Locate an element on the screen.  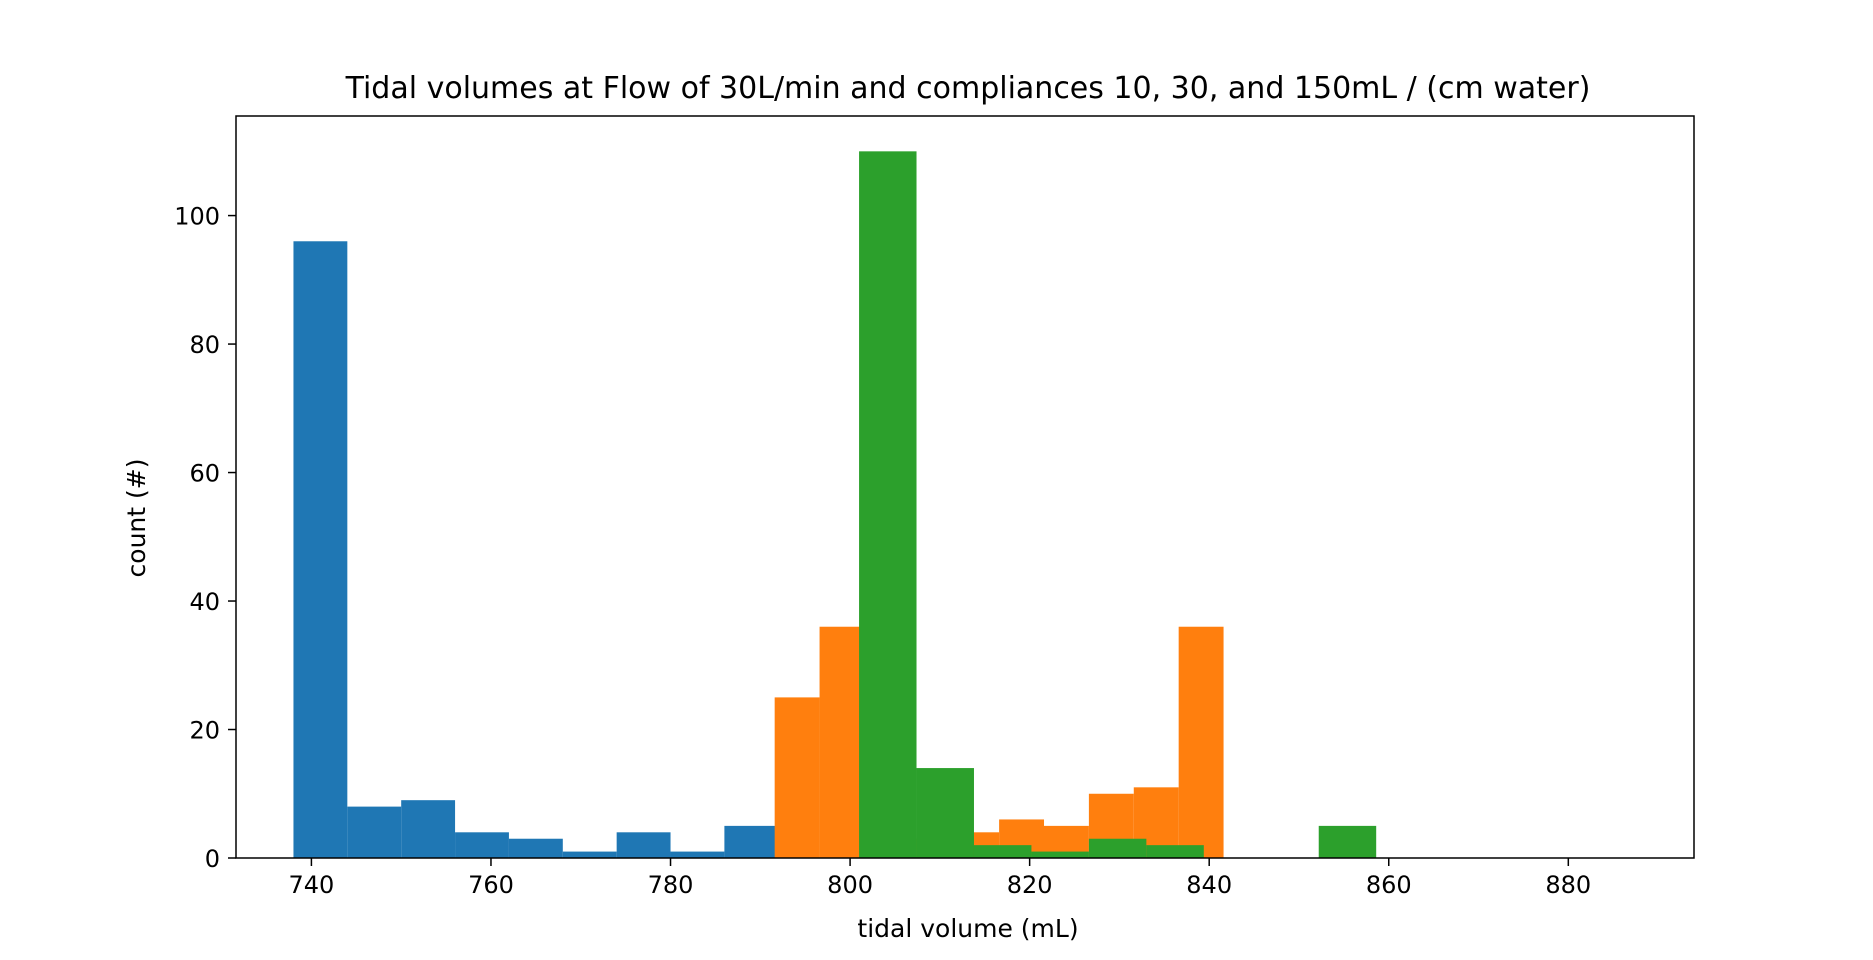
histogram-bar-series1-bin7 is located at coordinates (643, 845).